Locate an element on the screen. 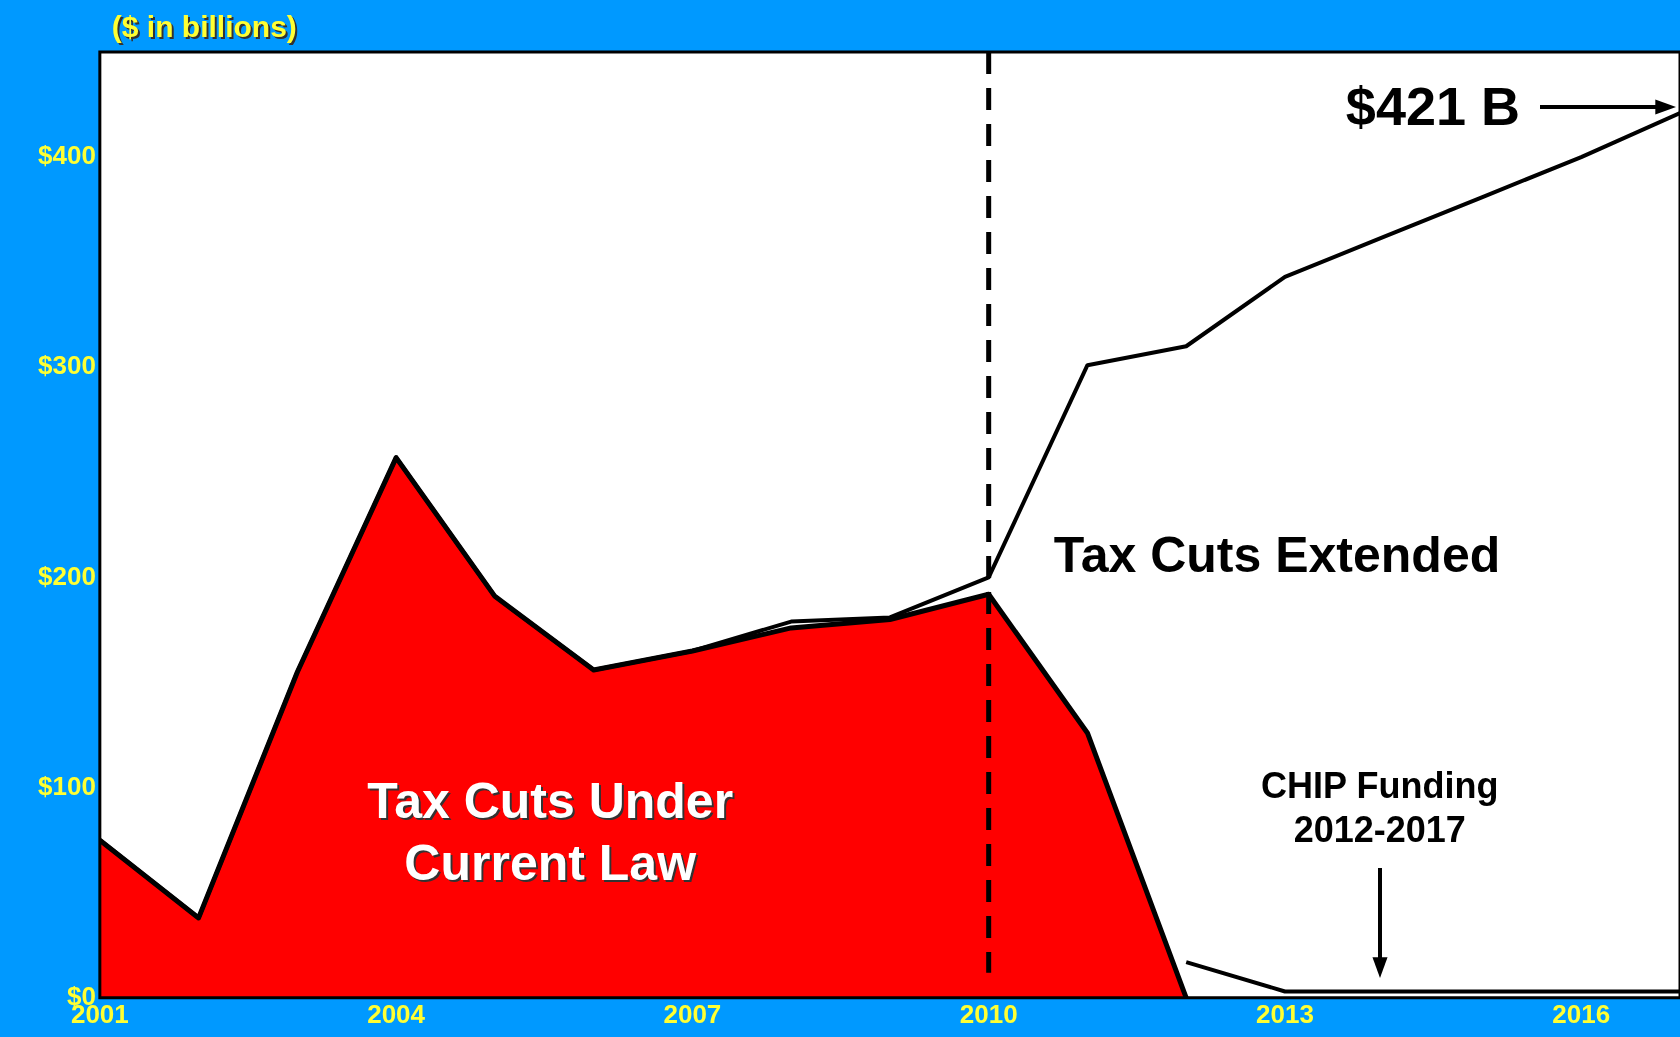 This screenshot has height=1037, width=1680. y-tick-label: $300 is located at coordinates (67, 365).